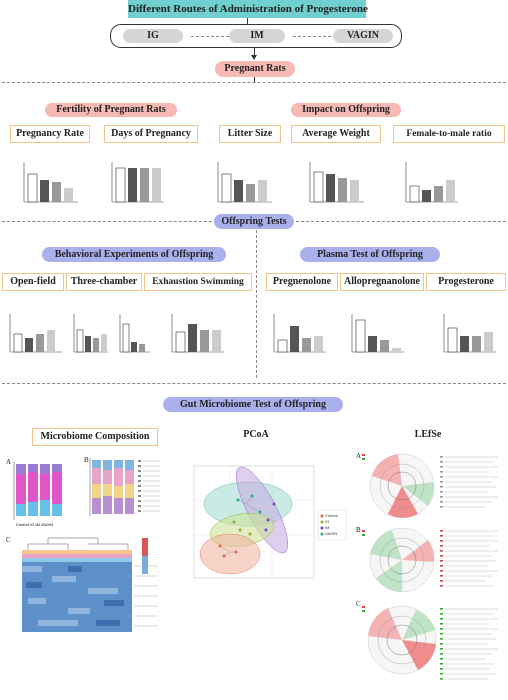 The image size is (508, 700). What do you see at coordinates (359, 456) in the screenshot?
I see `lefse-letter-a: A` at bounding box center [359, 456].